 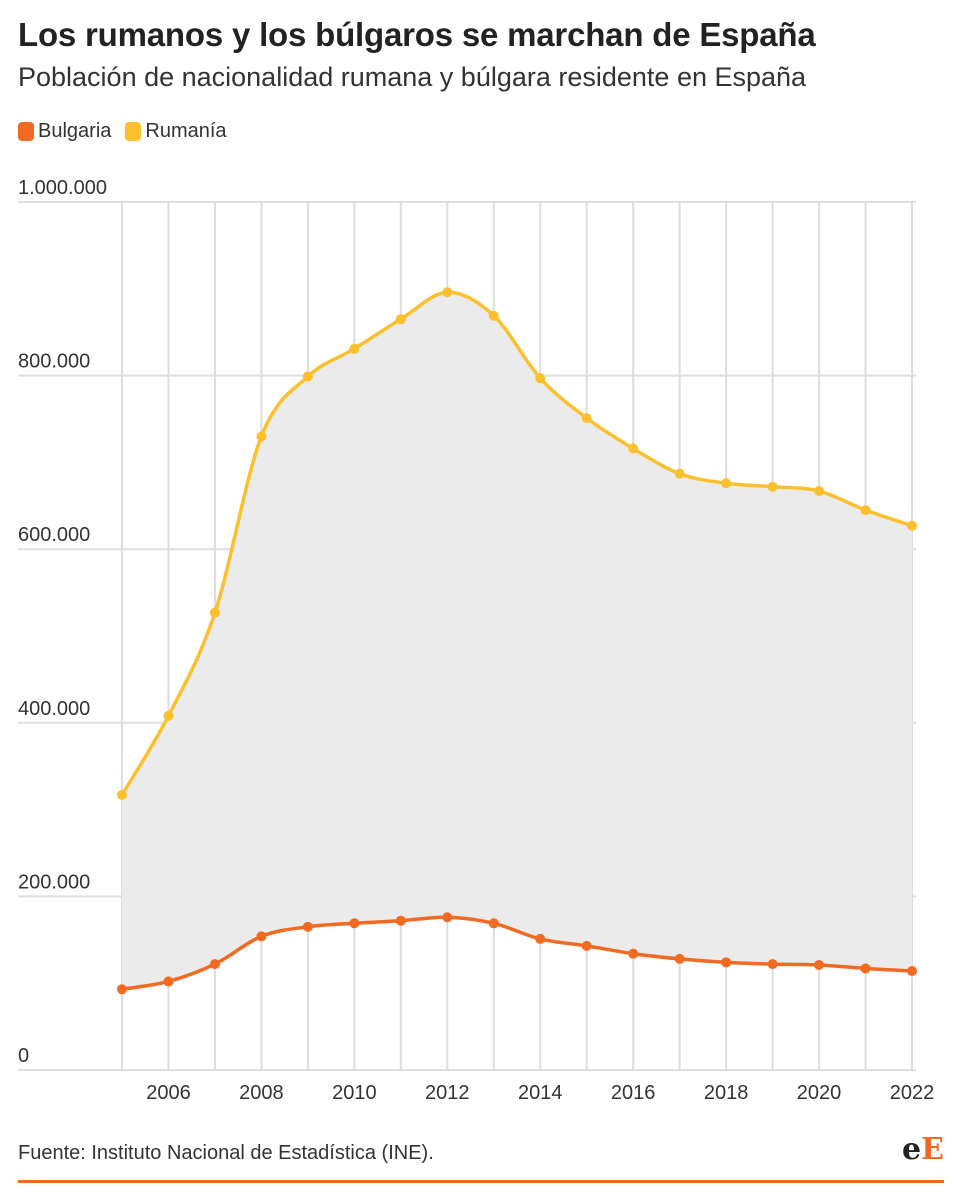 What do you see at coordinates (168, 1093) in the screenshot?
I see `x-tick-label: 2006` at bounding box center [168, 1093].